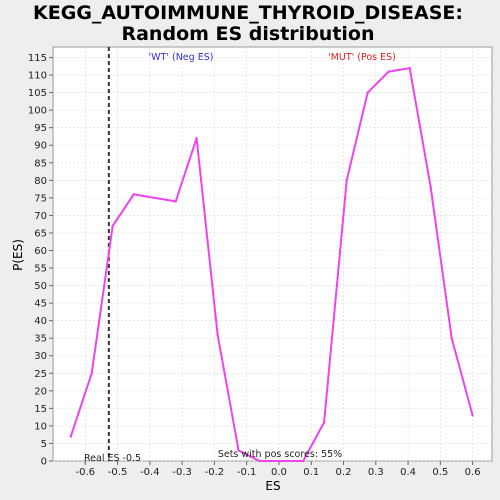 The image size is (500, 500). Describe the element at coordinates (40, 251) in the screenshot. I see `y-tick-label: 60` at that location.